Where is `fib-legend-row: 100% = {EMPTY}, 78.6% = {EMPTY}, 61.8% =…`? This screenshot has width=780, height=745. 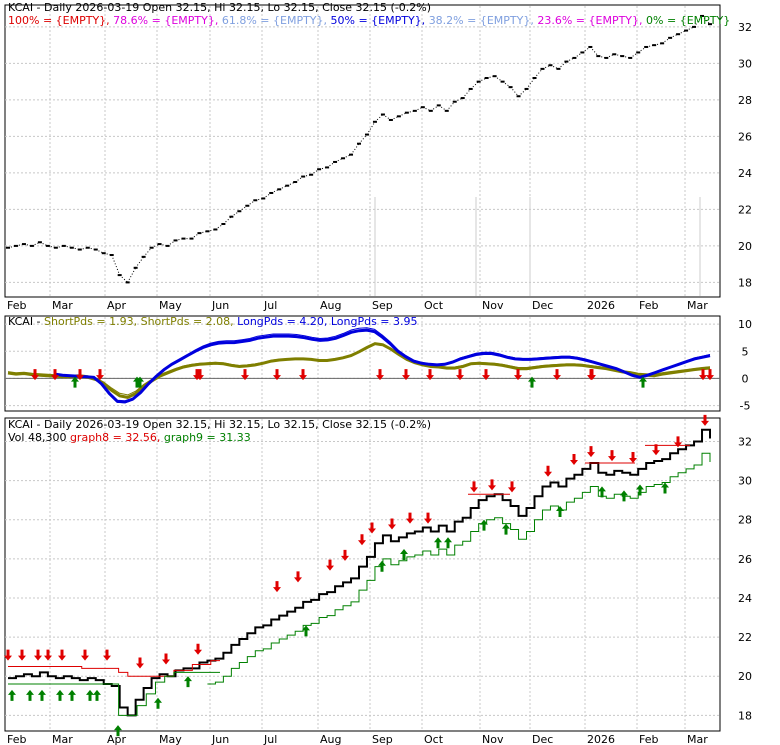
fib-legend-row: 100% = {EMPTY}, 78.6% = {EMPTY}, 61.8% =… is located at coordinates (369, 20).